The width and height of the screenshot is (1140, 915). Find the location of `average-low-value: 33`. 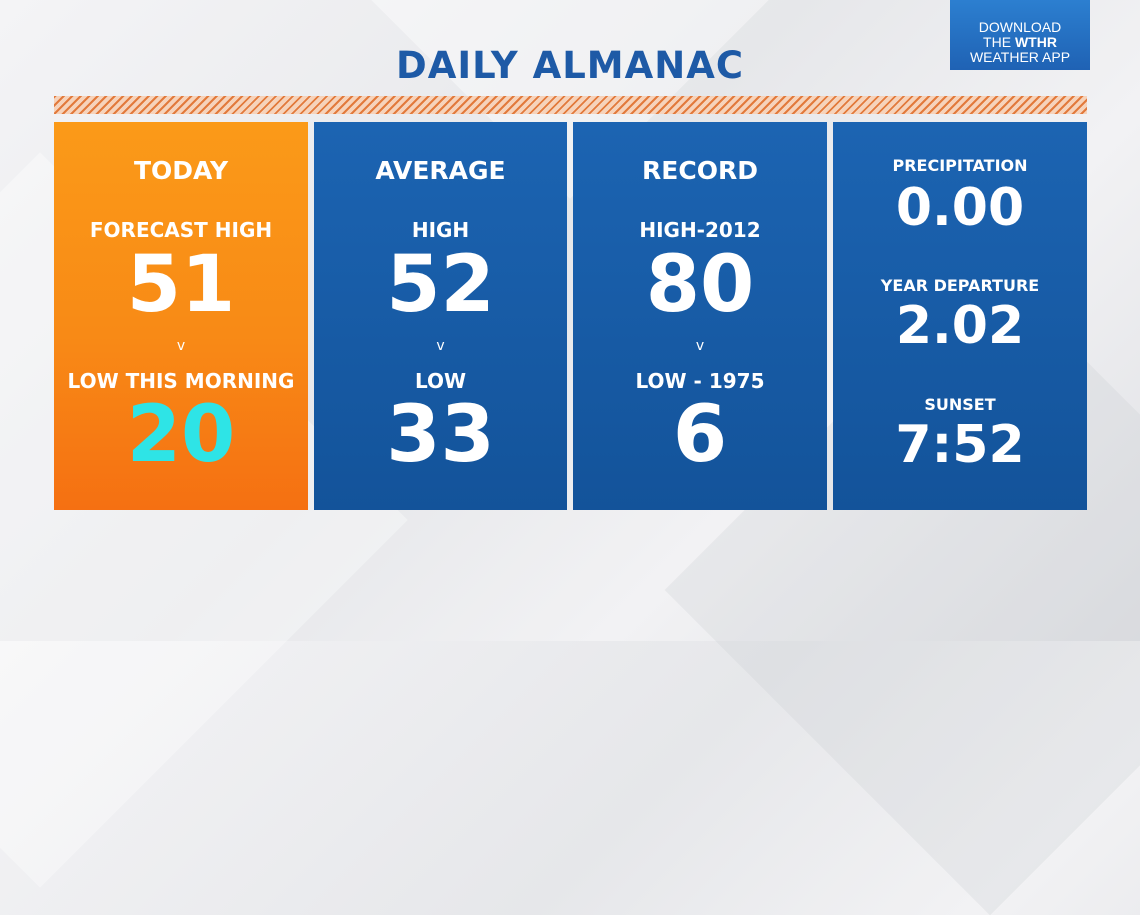

average-low-value: 33 is located at coordinates (440, 435).